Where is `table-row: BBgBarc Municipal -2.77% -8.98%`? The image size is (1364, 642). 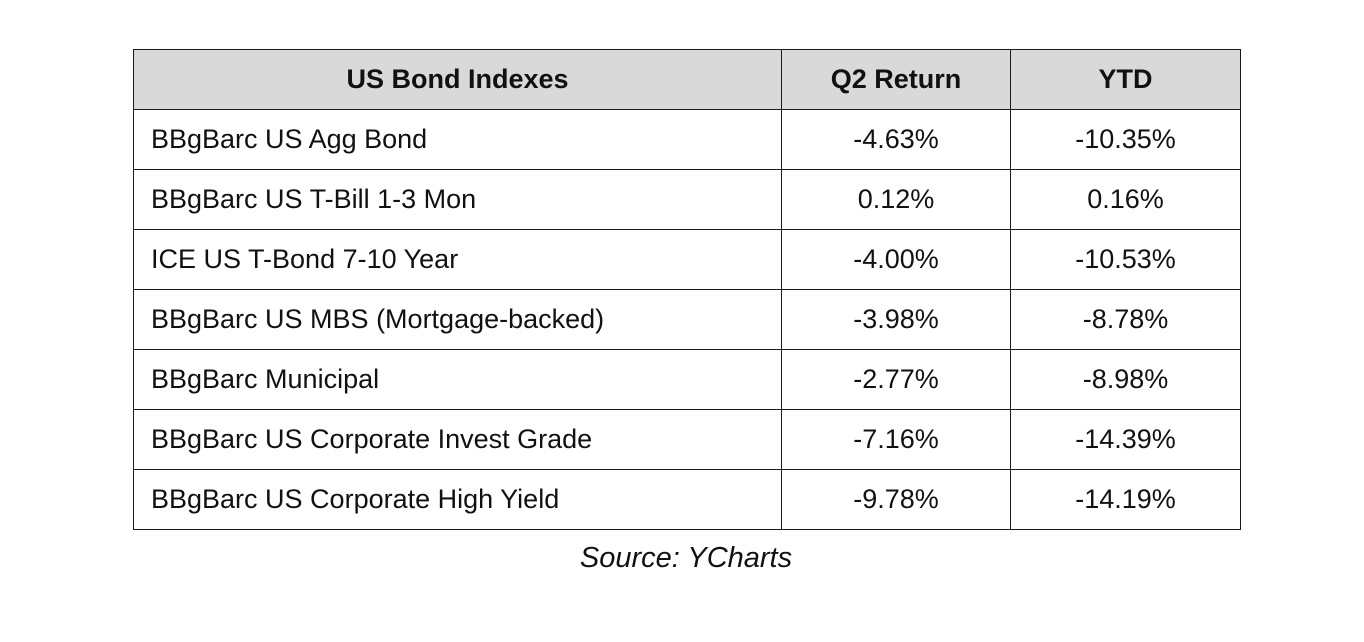
table-row: BBgBarc Municipal -2.77% -8.98% is located at coordinates (687, 379).